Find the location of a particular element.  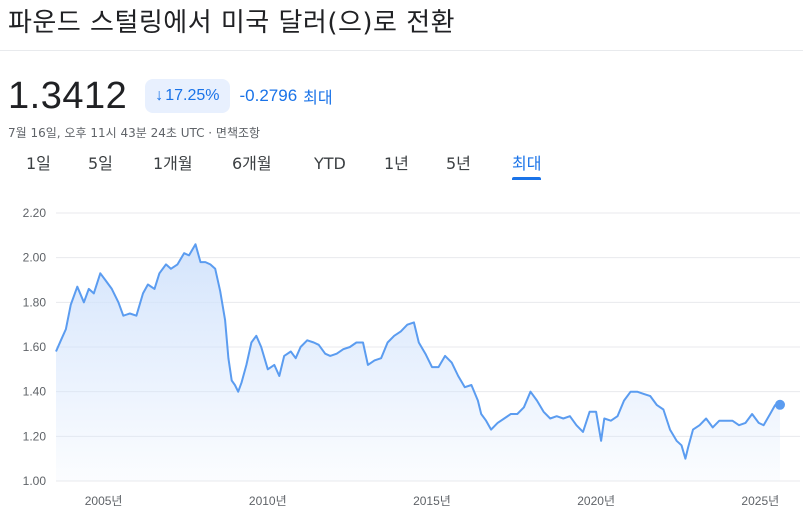

y-tick-label: 1.40 is located at coordinates (35, 392).